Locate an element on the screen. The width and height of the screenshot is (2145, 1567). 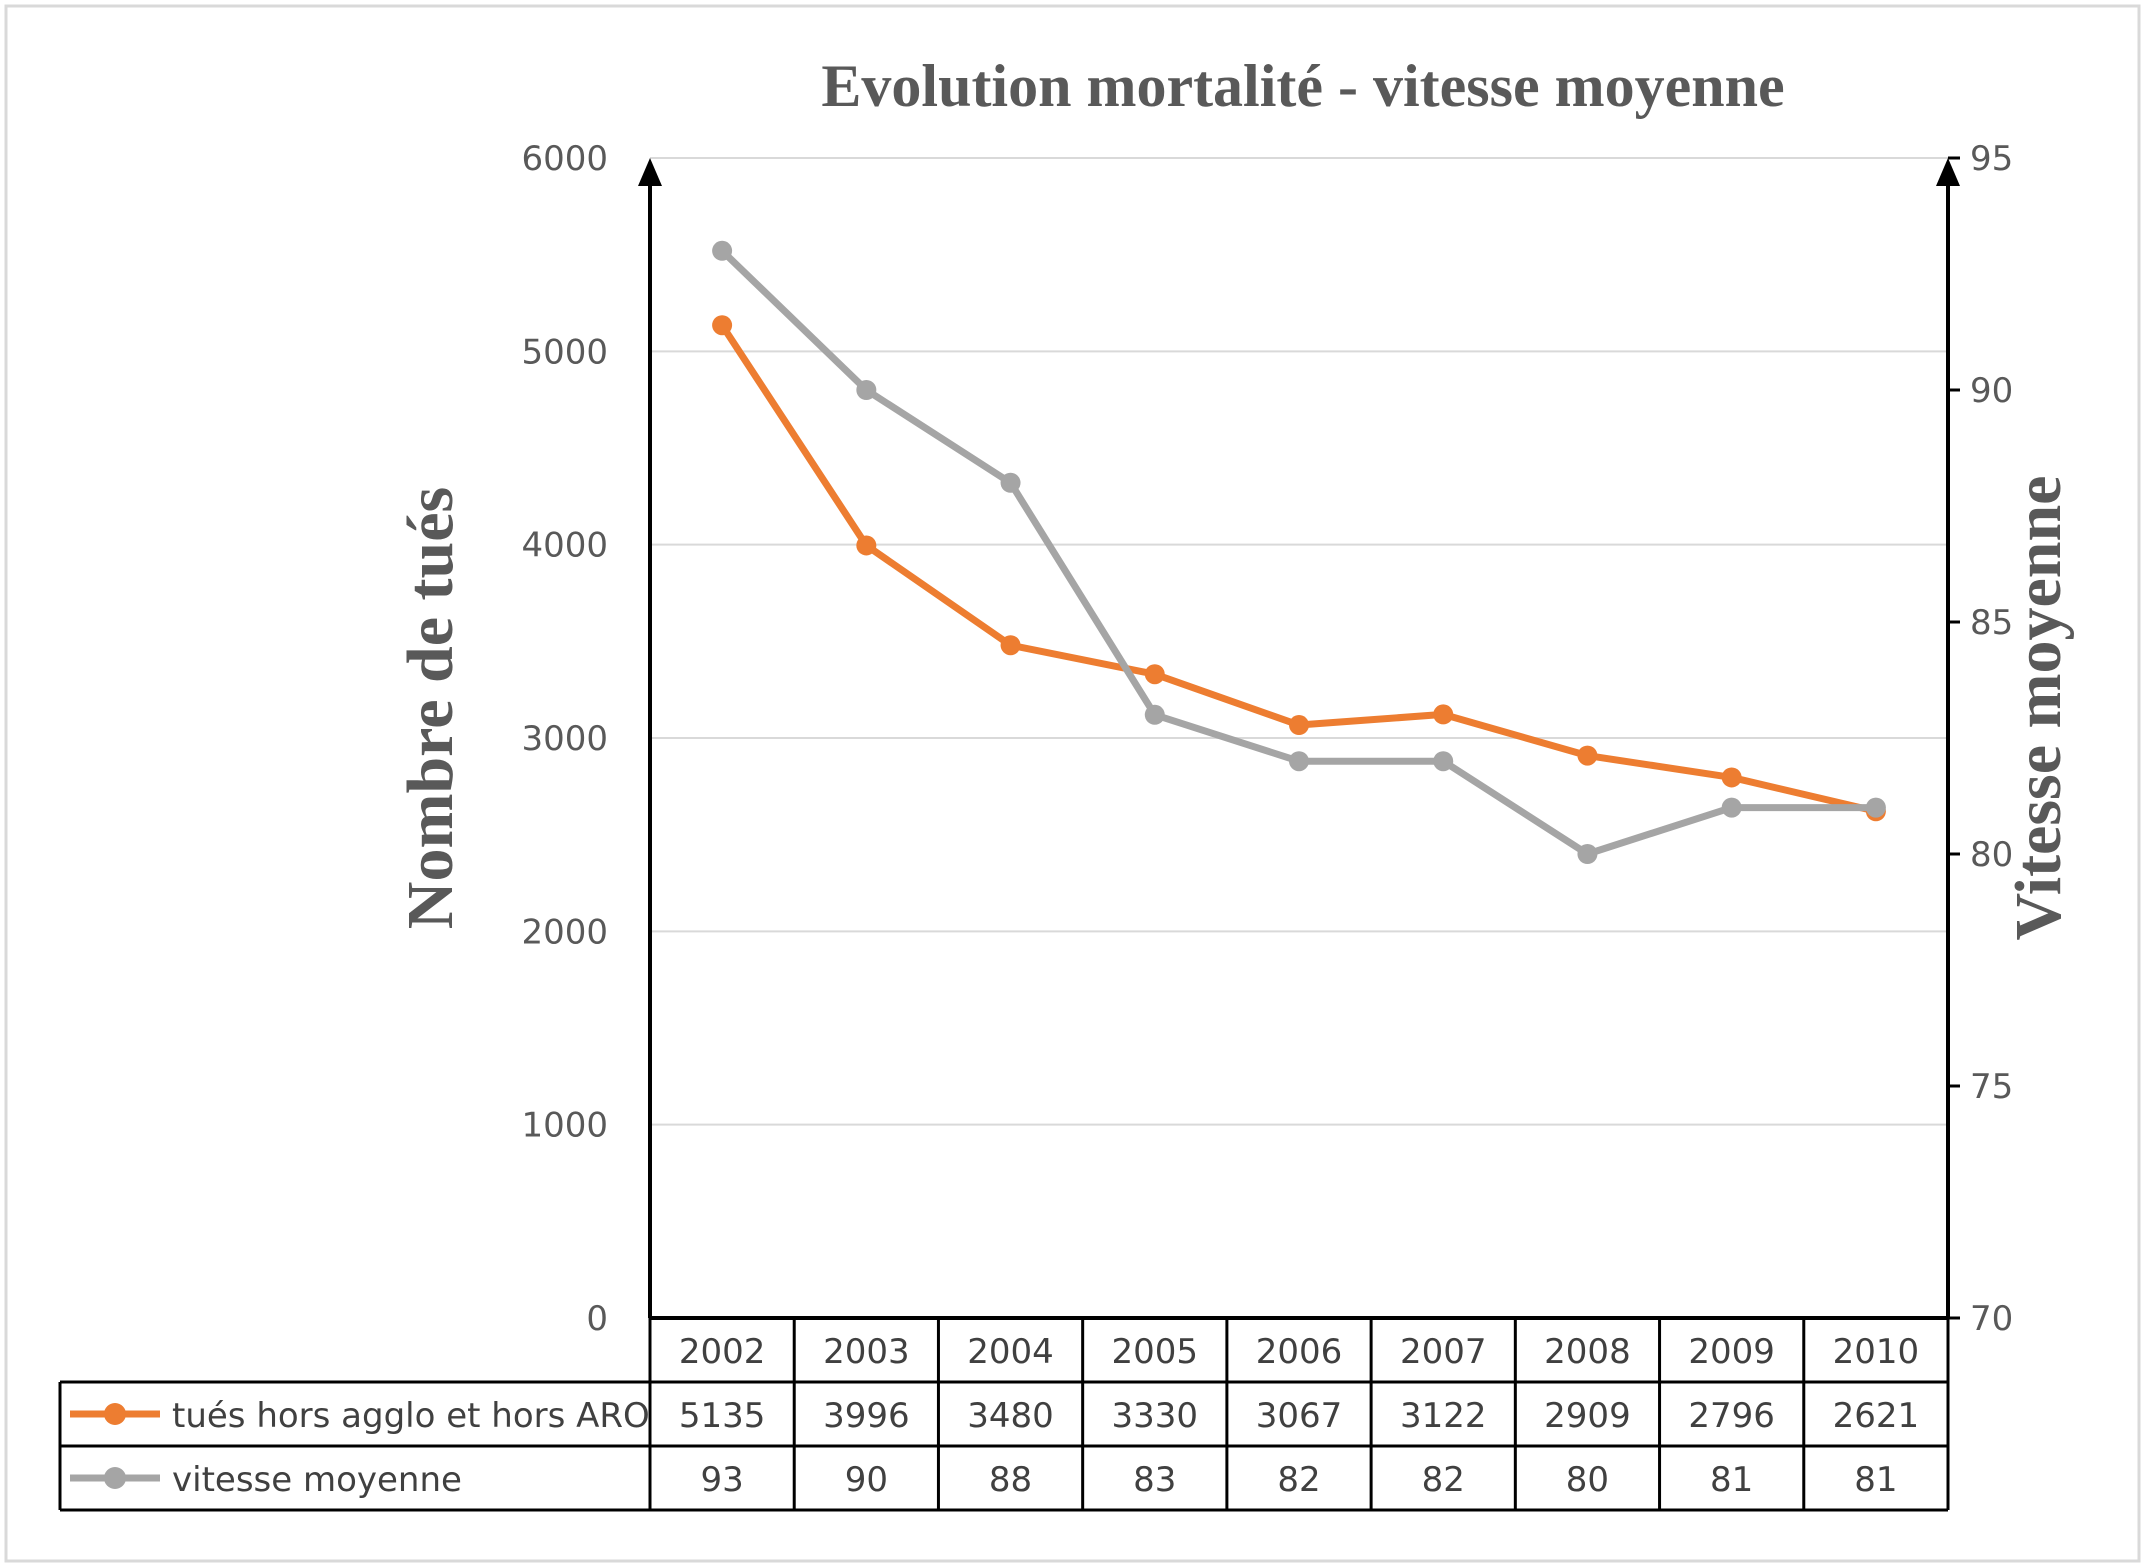
table-cell: 90 is located at coordinates (866, 1480).